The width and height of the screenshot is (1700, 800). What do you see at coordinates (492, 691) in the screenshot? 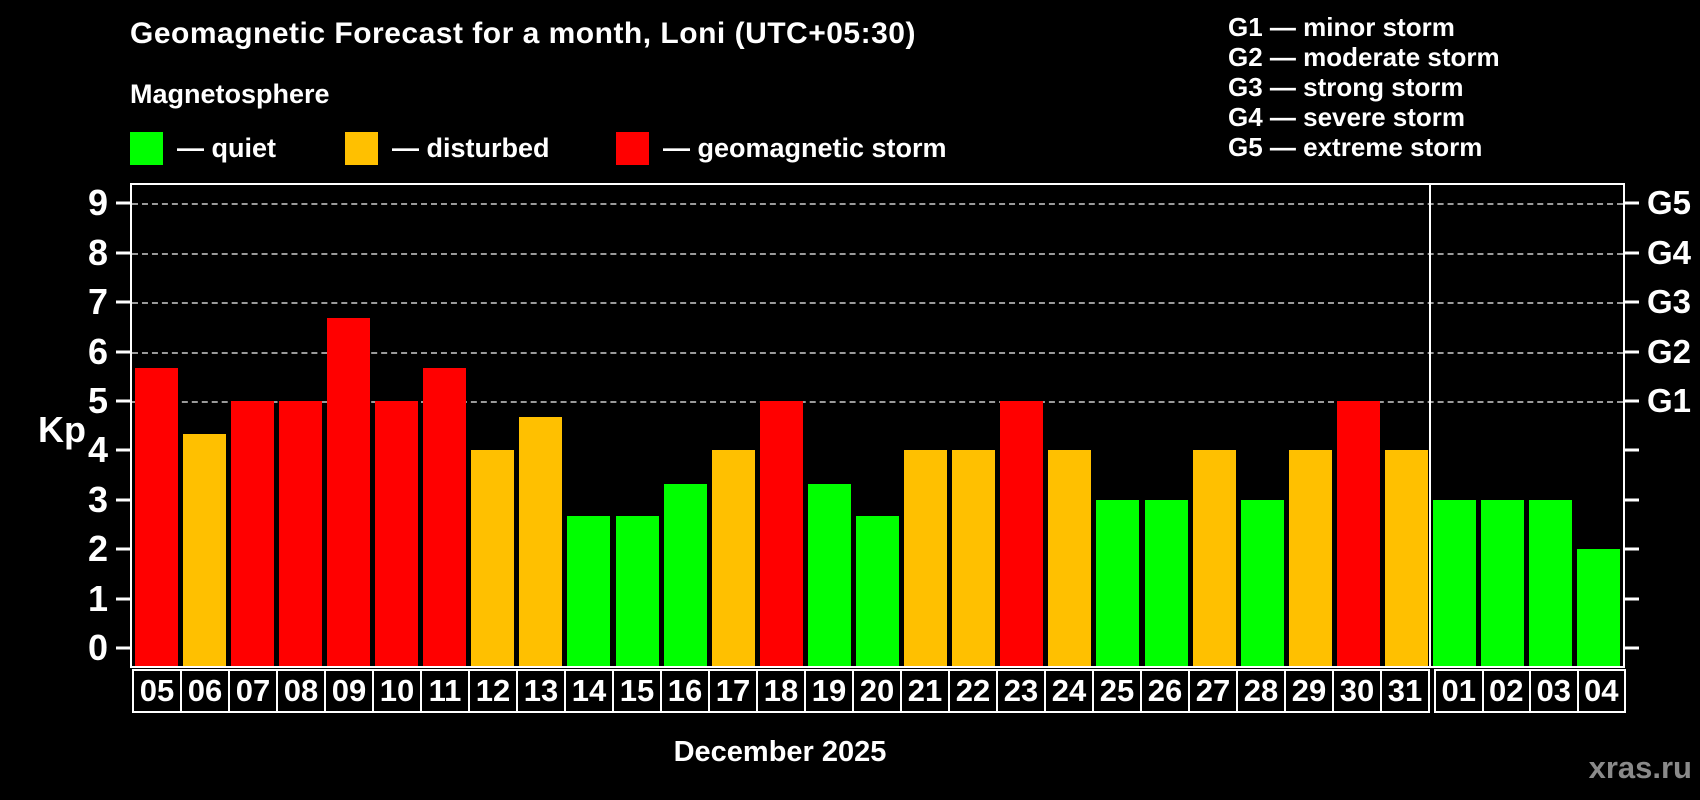
I see `day-label-12: 12` at bounding box center [492, 691].